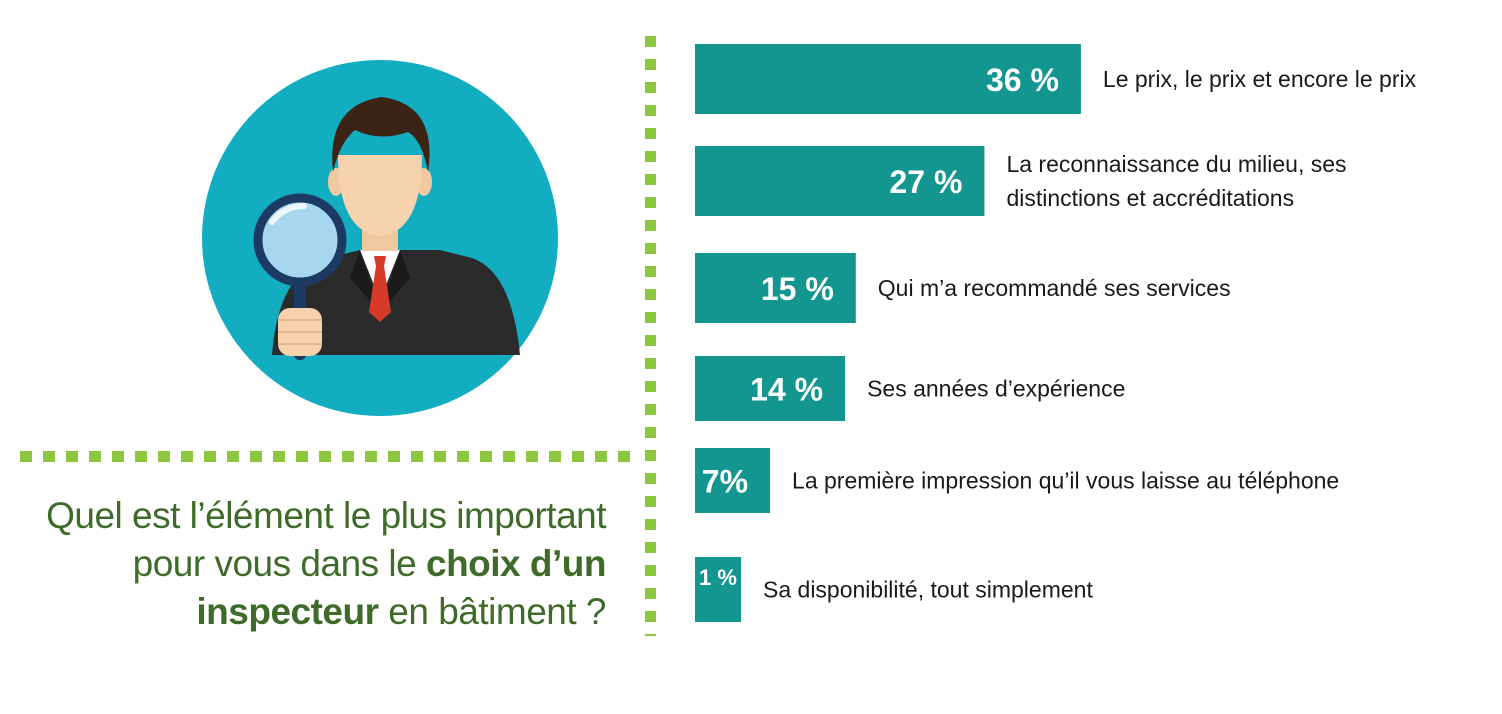  I want to click on bar-category-label: La reconnaissance du milieu, ses, so click(1176, 164).